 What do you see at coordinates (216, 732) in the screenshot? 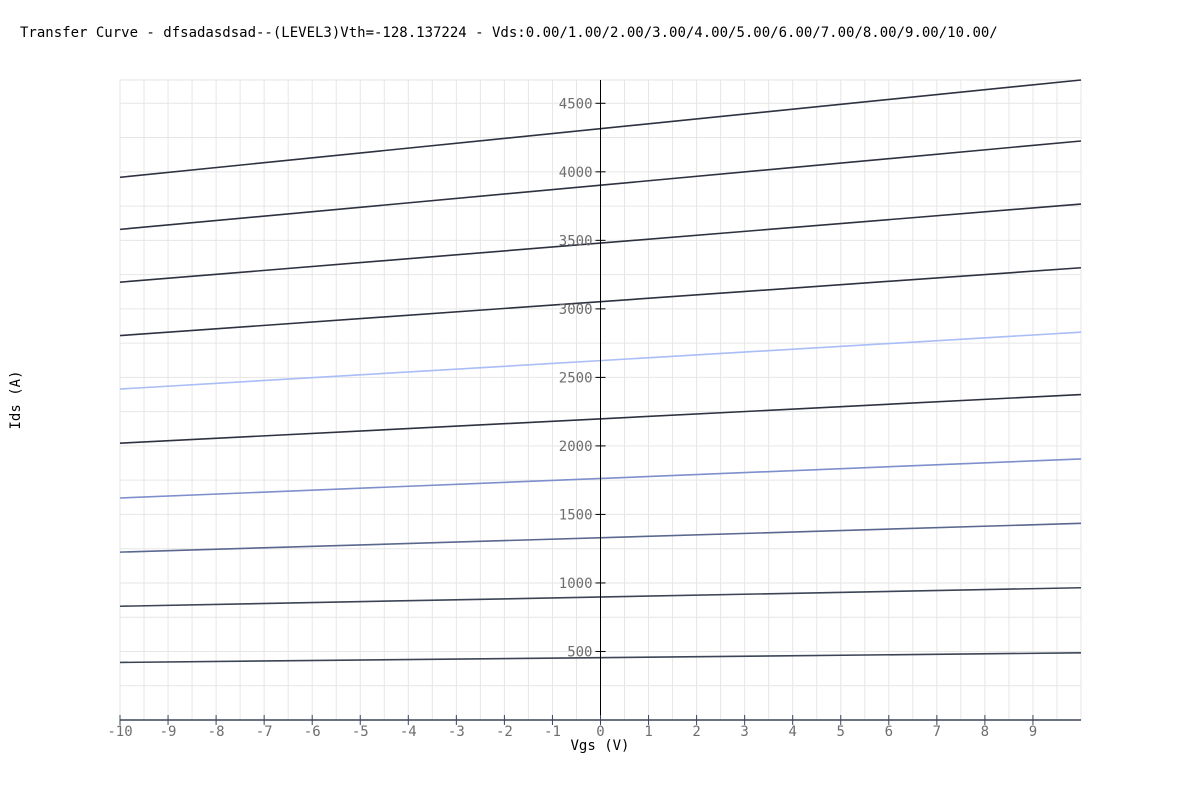
I see `x-tick-label: -8` at bounding box center [216, 732].